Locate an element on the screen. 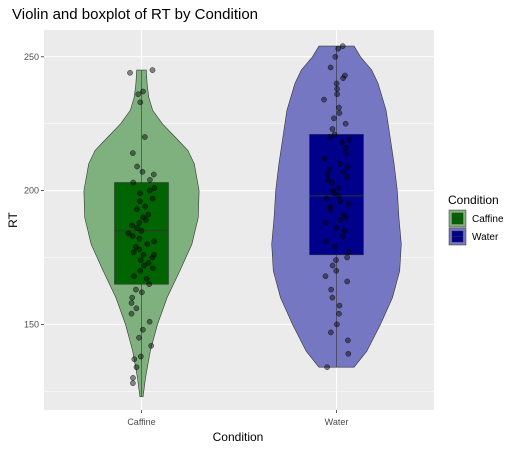  x-tick-label: Caffine is located at coordinates (141, 422).